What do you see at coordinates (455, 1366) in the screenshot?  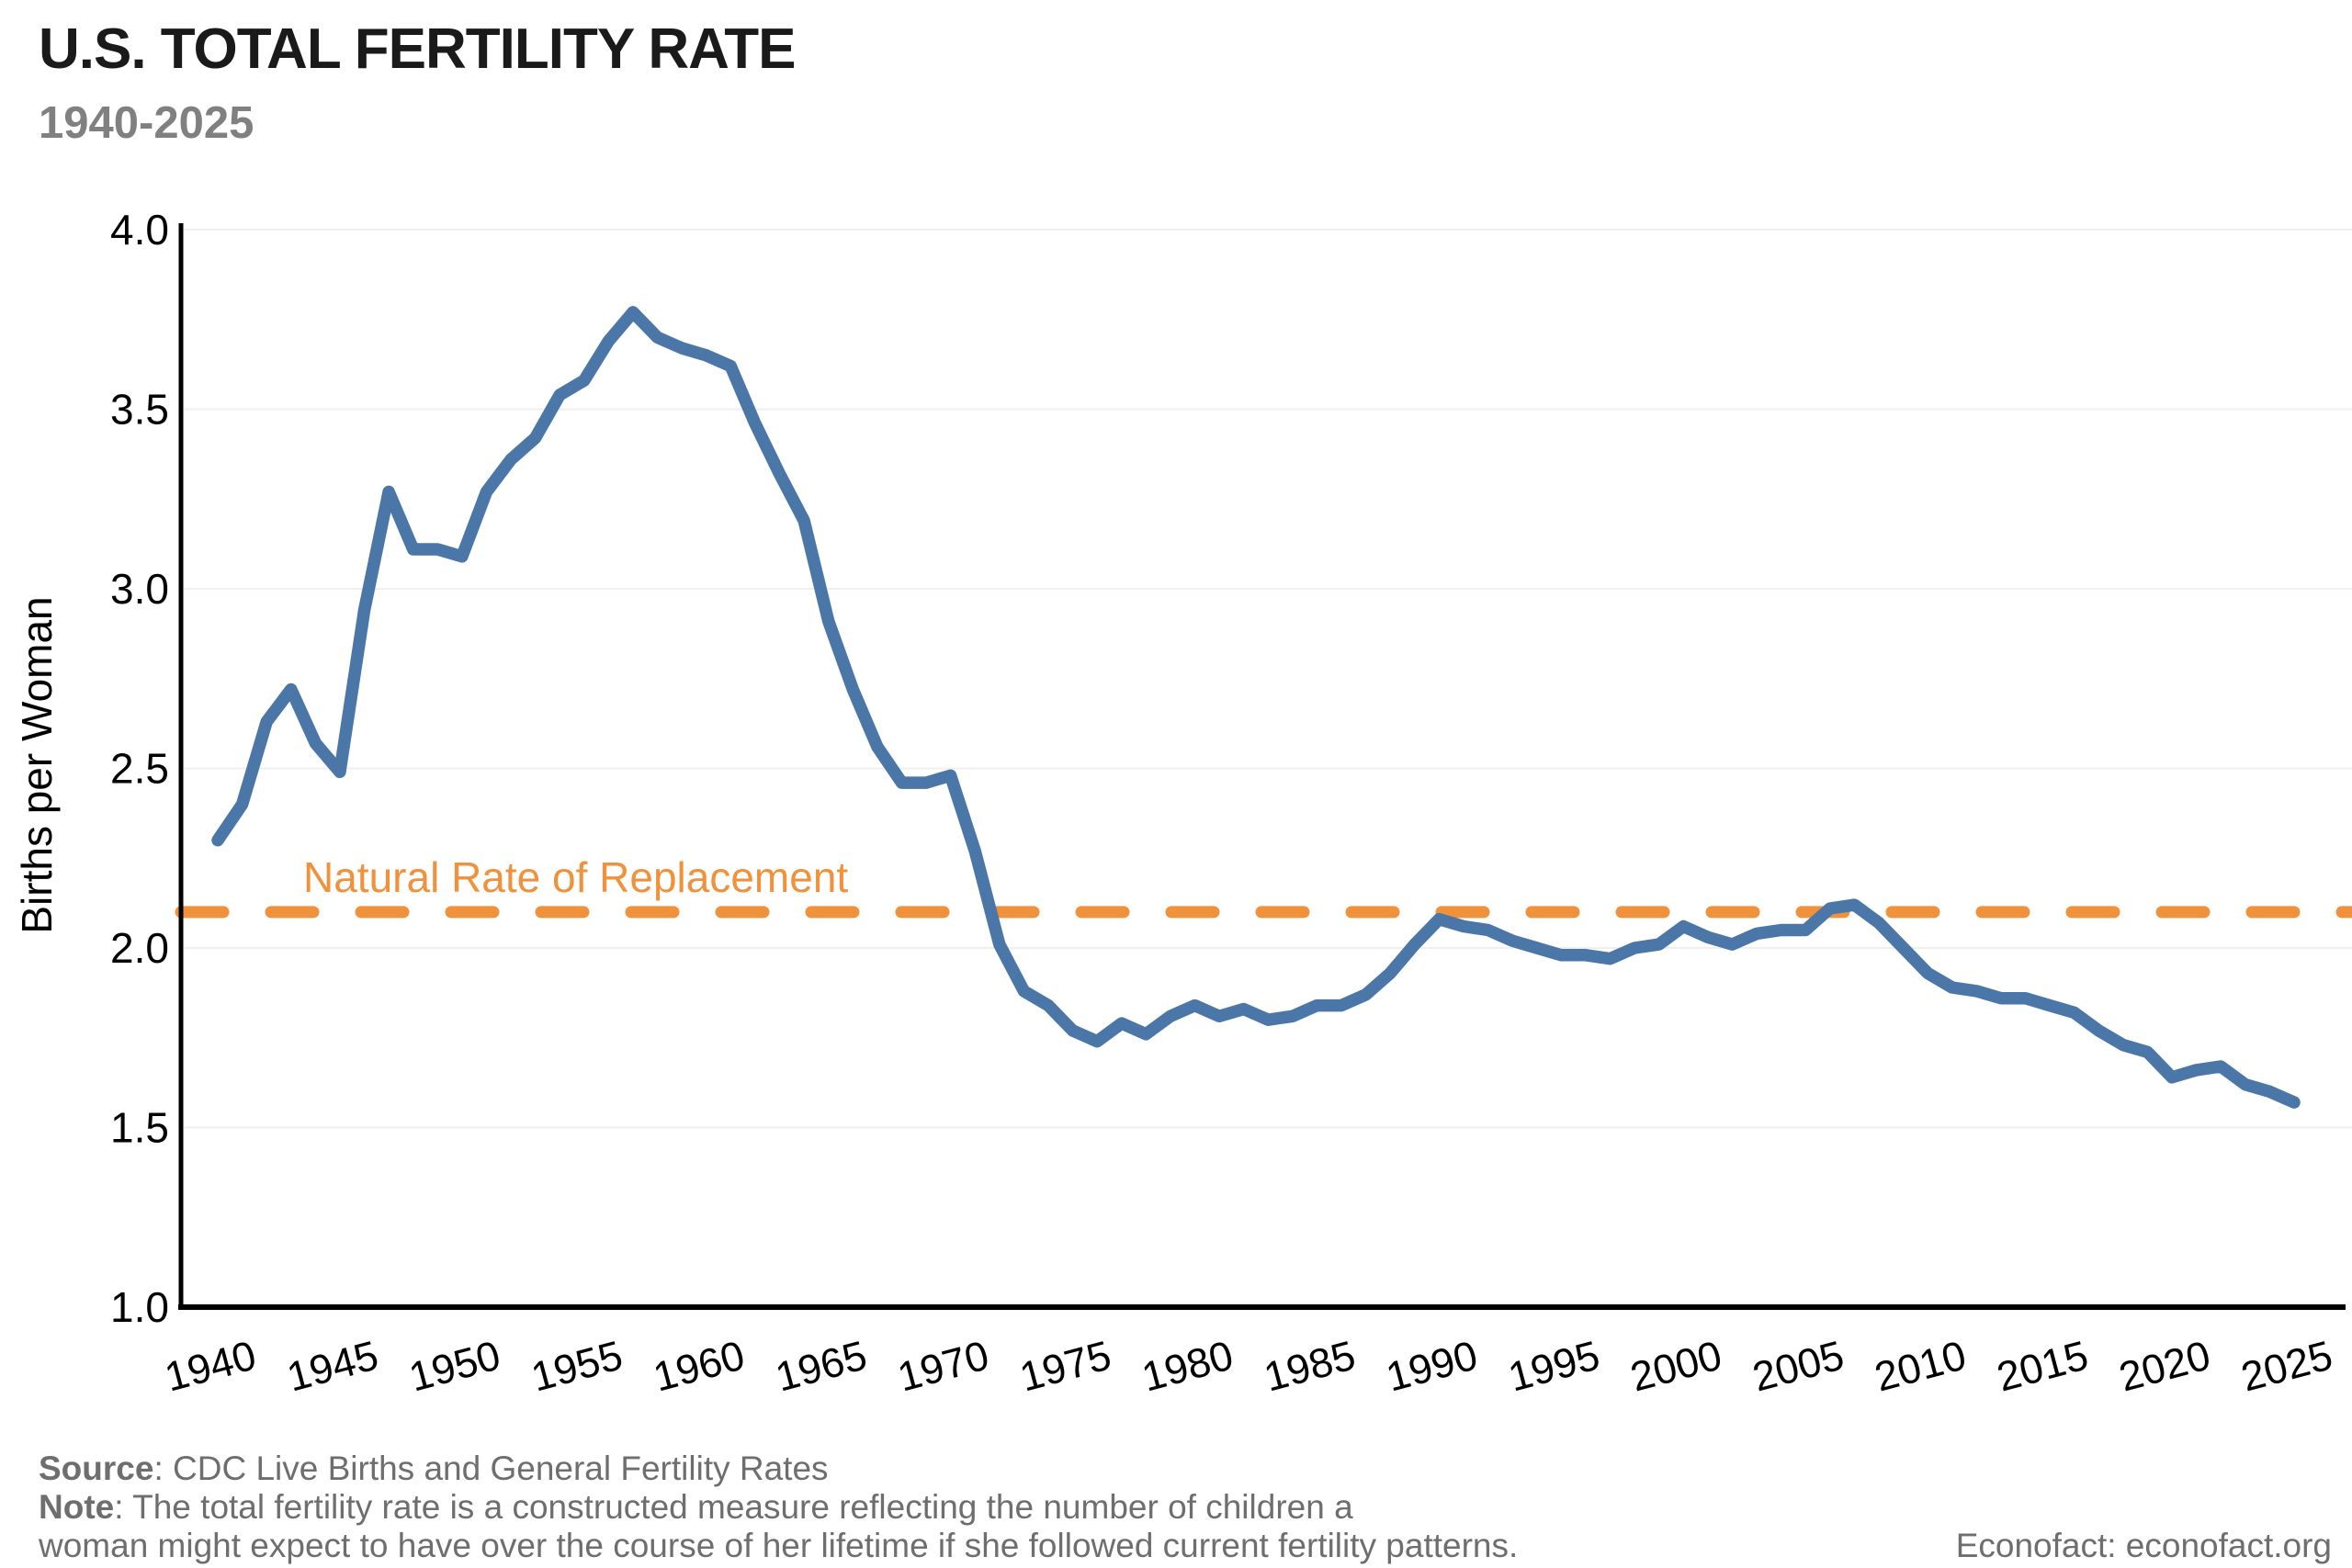 I see `x-tick-label: 1950` at bounding box center [455, 1366].